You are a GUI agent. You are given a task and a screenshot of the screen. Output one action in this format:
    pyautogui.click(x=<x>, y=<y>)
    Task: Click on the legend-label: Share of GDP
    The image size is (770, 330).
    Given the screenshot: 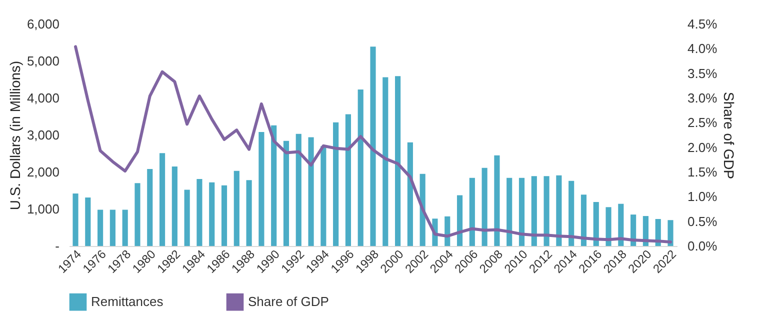 What is the action you would take?
    pyautogui.click(x=288, y=302)
    